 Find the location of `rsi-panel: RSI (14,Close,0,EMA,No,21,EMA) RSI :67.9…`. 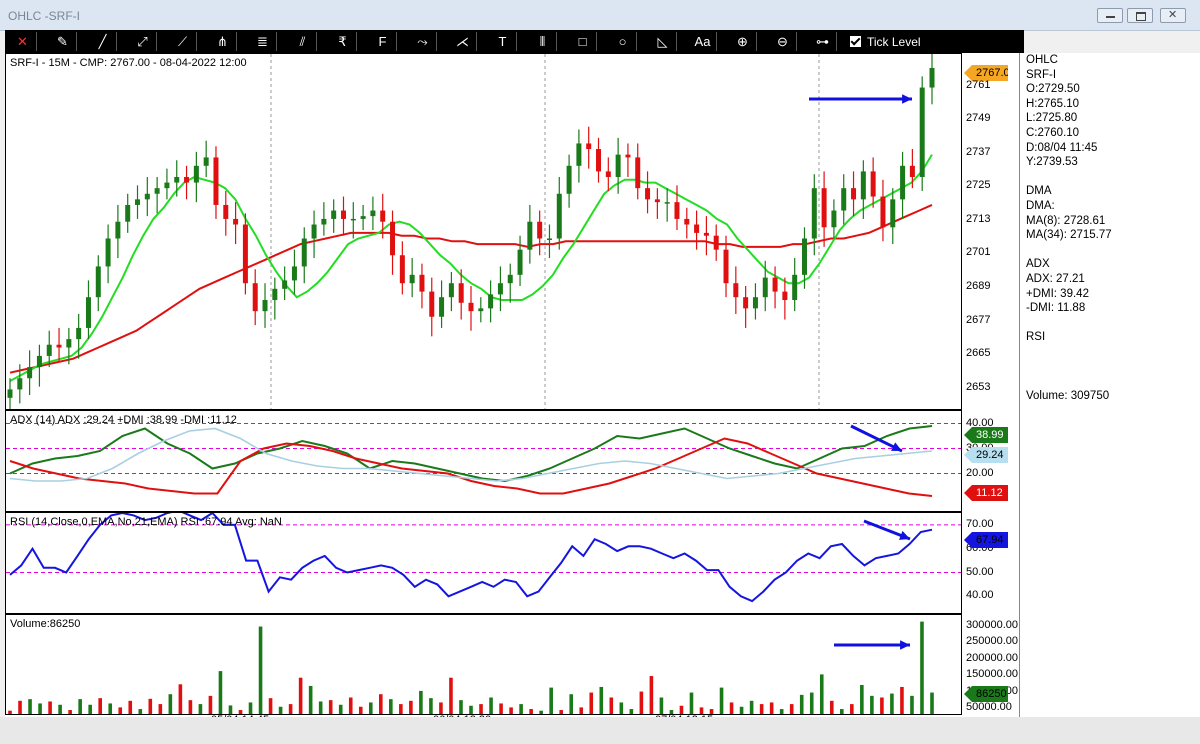

rsi-panel: RSI (14,Close,0,EMA,No,21,EMA) RSI :67.9… is located at coordinates (483, 563).